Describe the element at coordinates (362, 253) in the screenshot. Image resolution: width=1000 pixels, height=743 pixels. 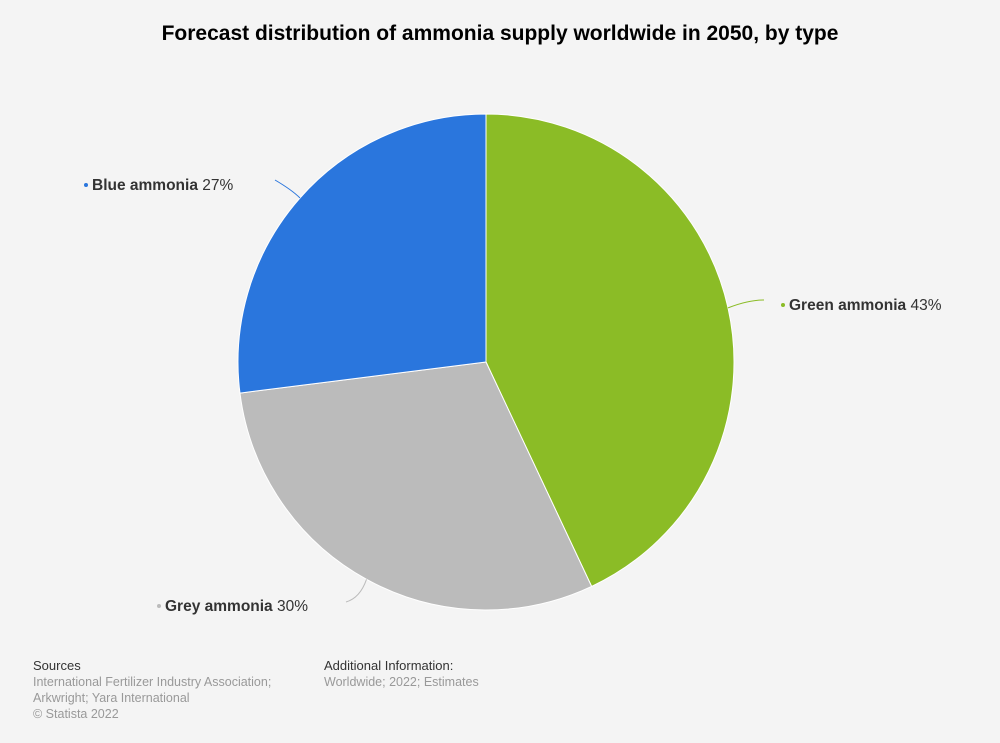
I see `pie-slice-blue-ammonia` at that location.